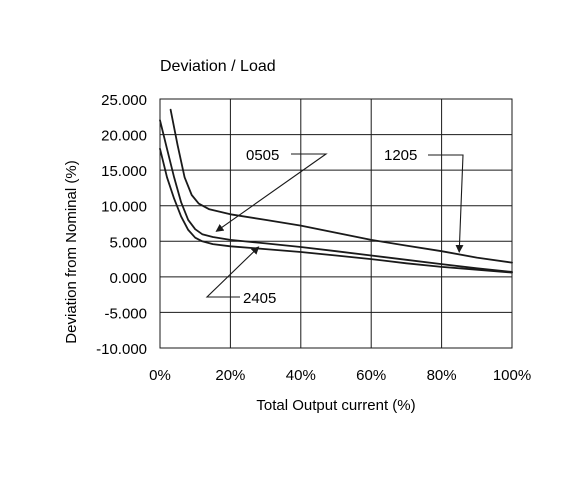 The width and height of the screenshot is (566, 493). What do you see at coordinates (301, 375) in the screenshot?
I see `x-tick-label: 40%` at bounding box center [301, 375].